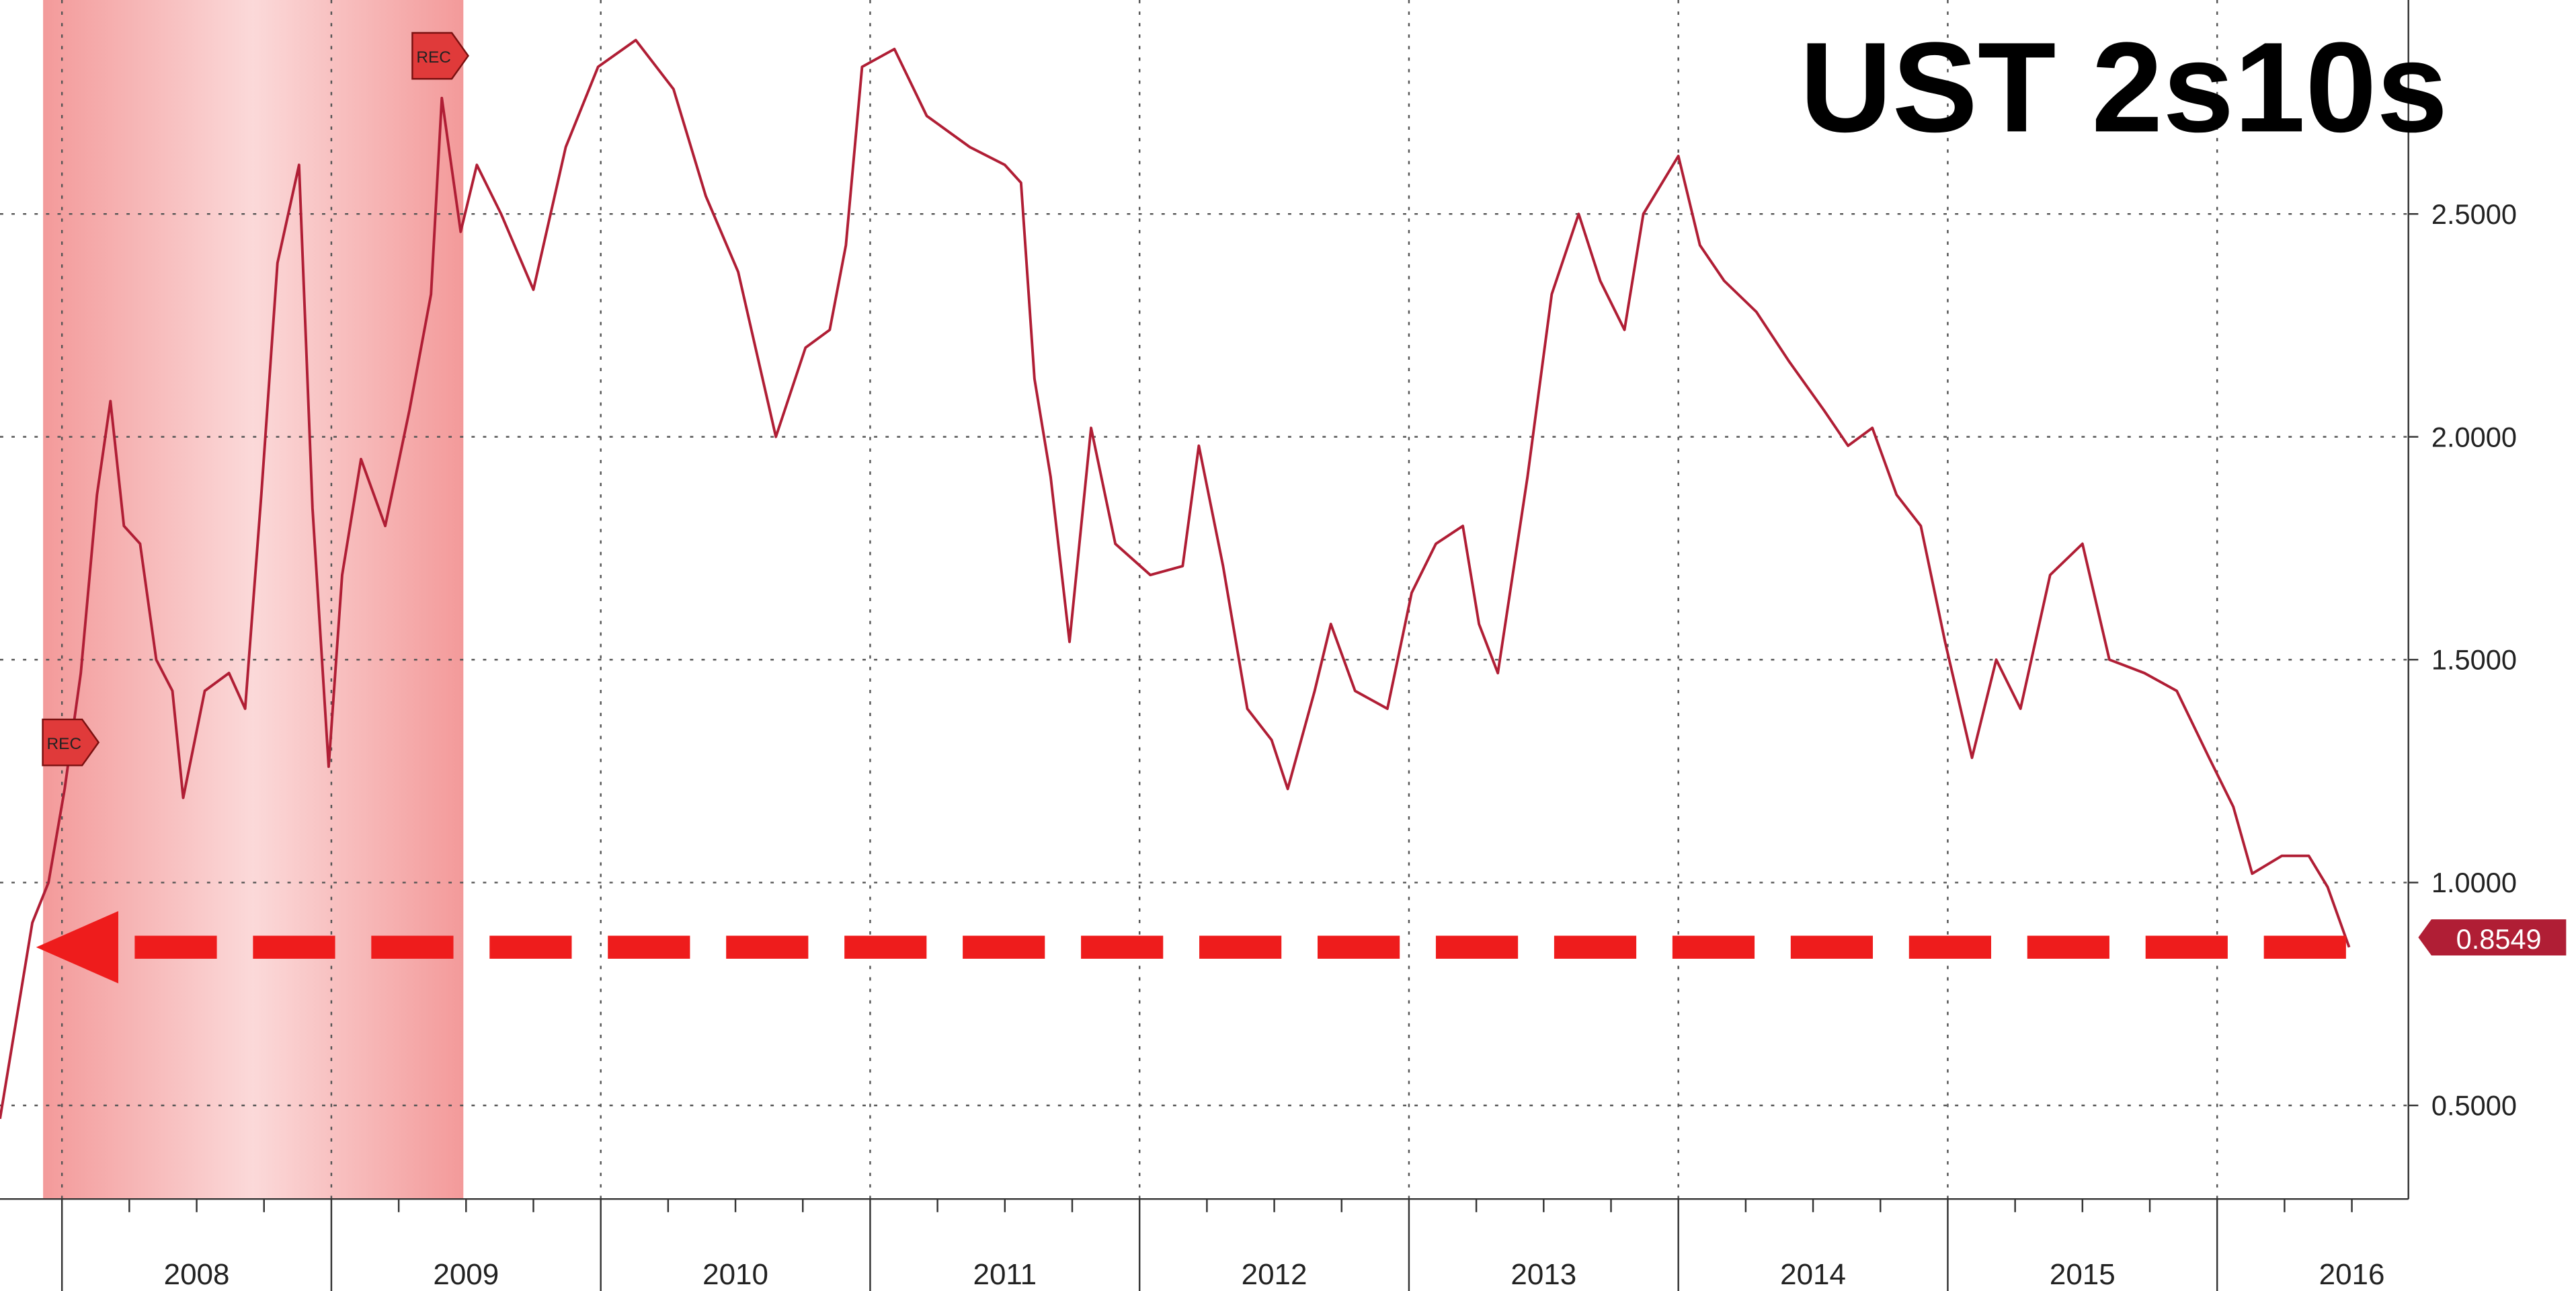 The height and width of the screenshot is (1291, 2576). I want to click on y-tick-label: 0.5000, so click(2474, 1106).